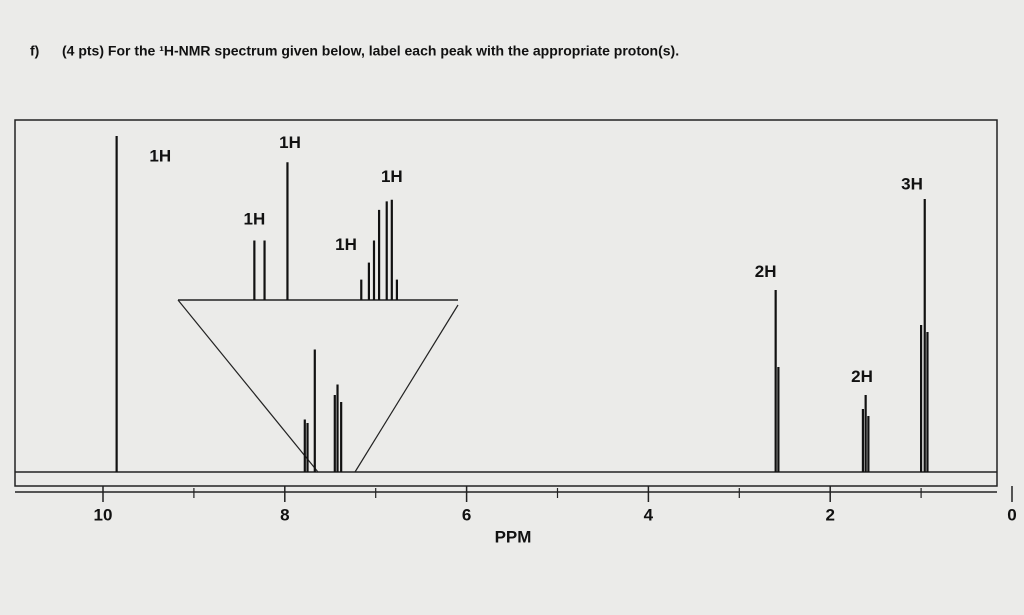 The height and width of the screenshot is (615, 1024). Describe the element at coordinates (284, 514) in the screenshot. I see `x-tick-label: 8` at that location.